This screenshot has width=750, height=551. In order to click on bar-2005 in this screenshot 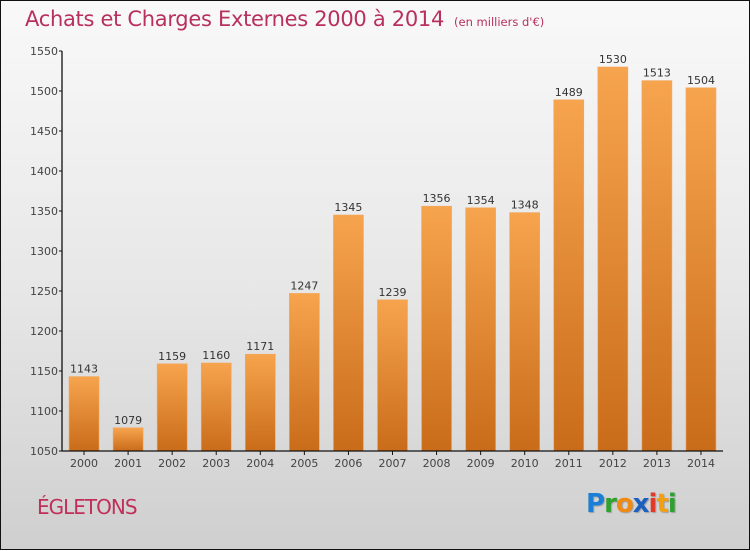, I will do `click(304, 372)`.